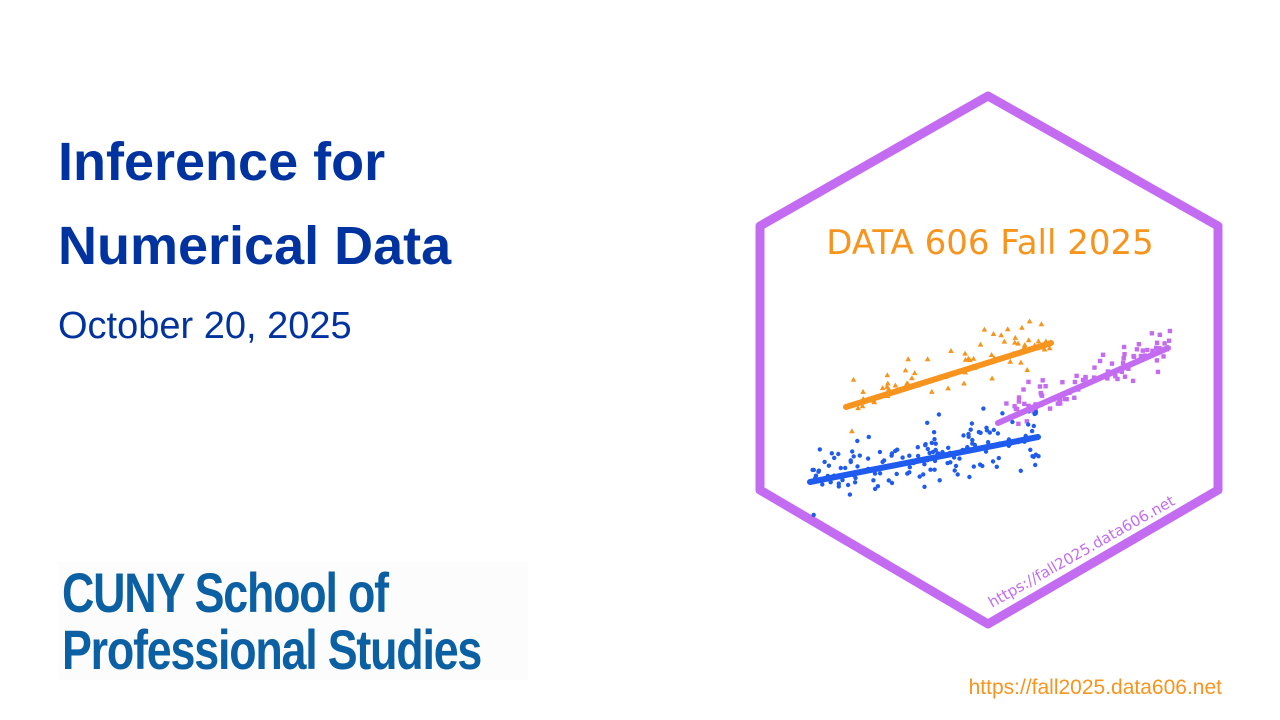  What do you see at coordinates (948, 375) in the screenshot?
I see `orange-trend-line` at bounding box center [948, 375].